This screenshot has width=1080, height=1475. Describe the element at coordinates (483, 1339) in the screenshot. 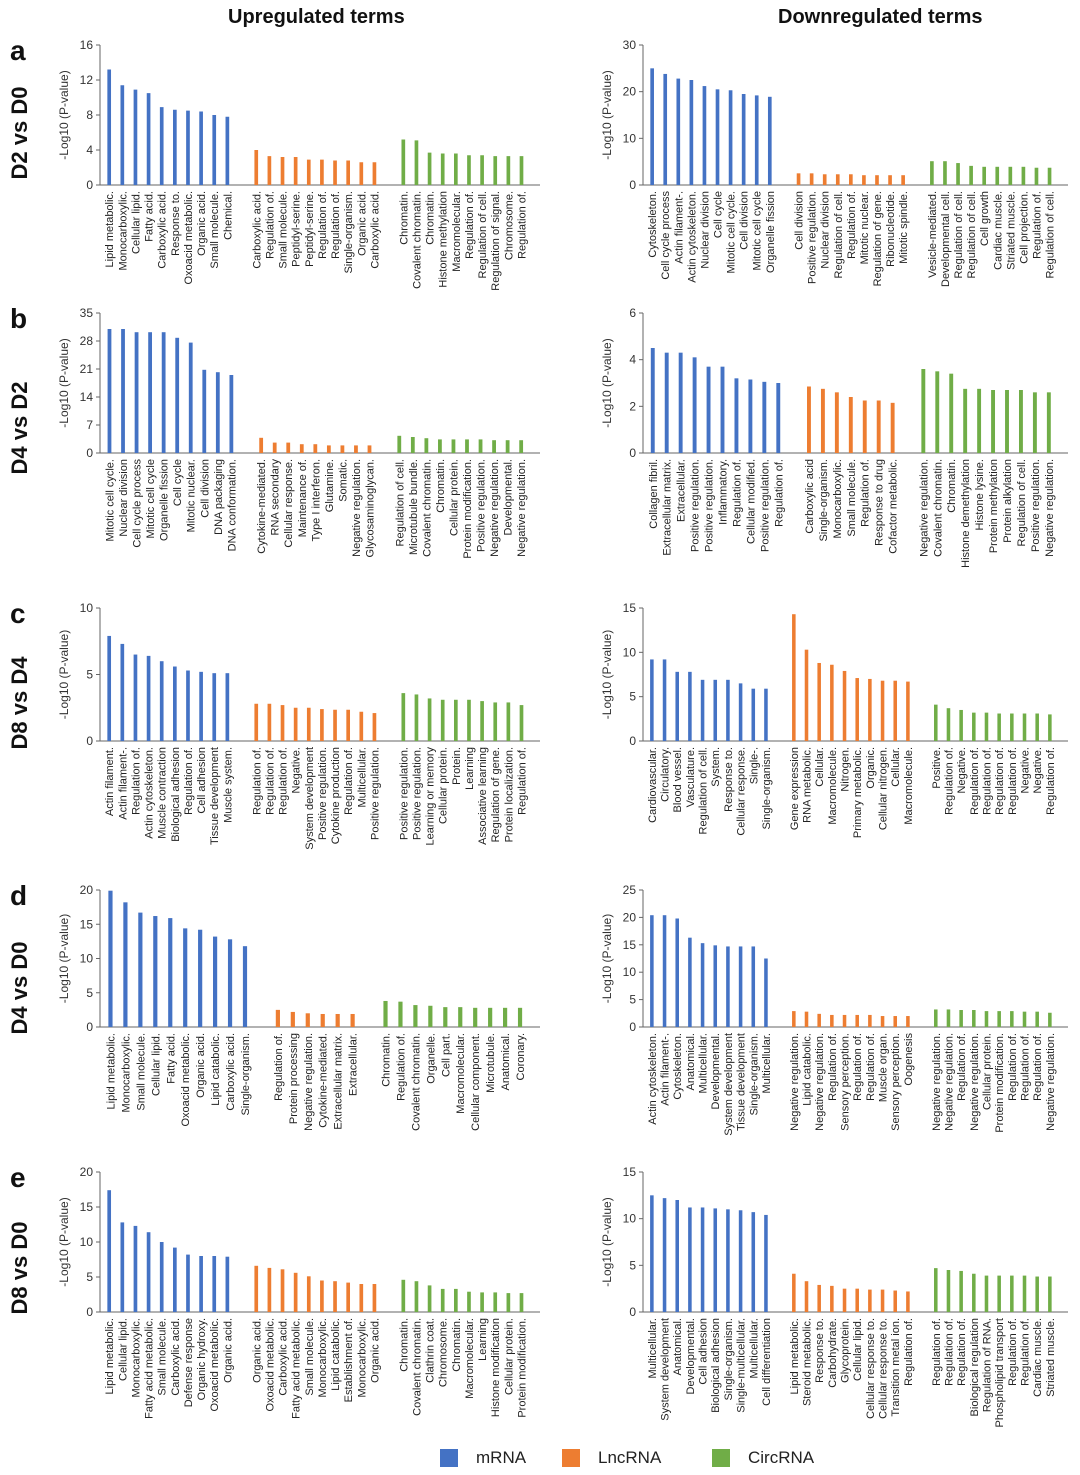

I see `x-tick-label: Learning` at that location.